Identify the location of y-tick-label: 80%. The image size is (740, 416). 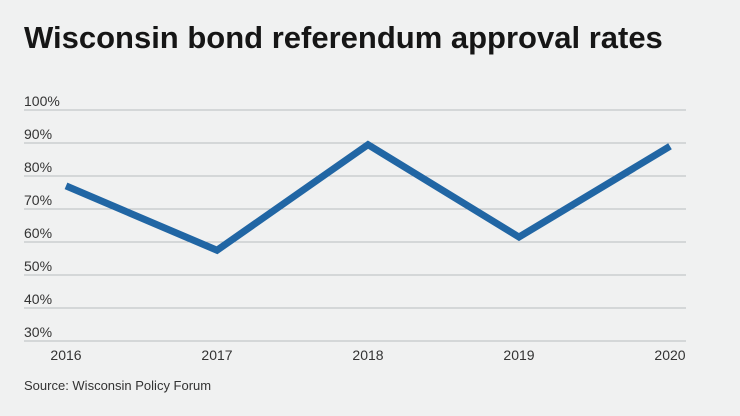
(38, 167).